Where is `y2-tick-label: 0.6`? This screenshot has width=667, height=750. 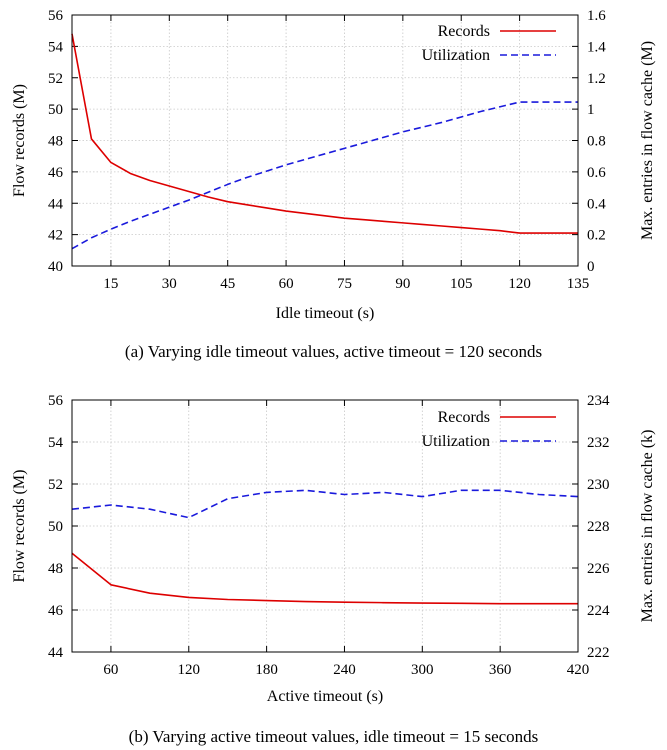
y2-tick-label: 0.6 is located at coordinates (596, 173).